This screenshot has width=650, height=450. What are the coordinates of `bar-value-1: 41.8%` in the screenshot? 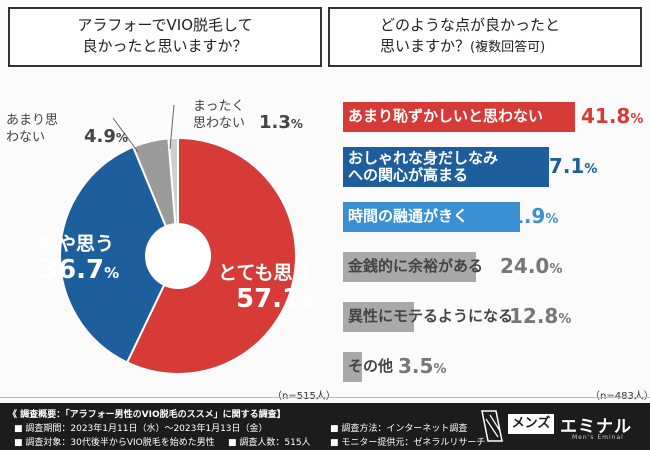 It's located at (612, 116).